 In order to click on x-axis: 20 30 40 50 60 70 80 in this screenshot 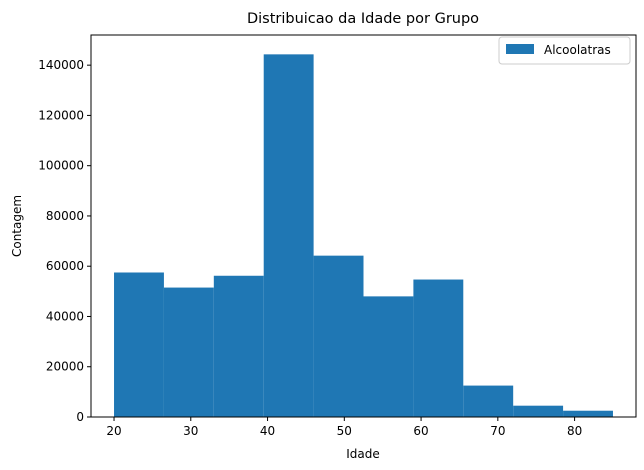, I will do `click(344, 427)`.